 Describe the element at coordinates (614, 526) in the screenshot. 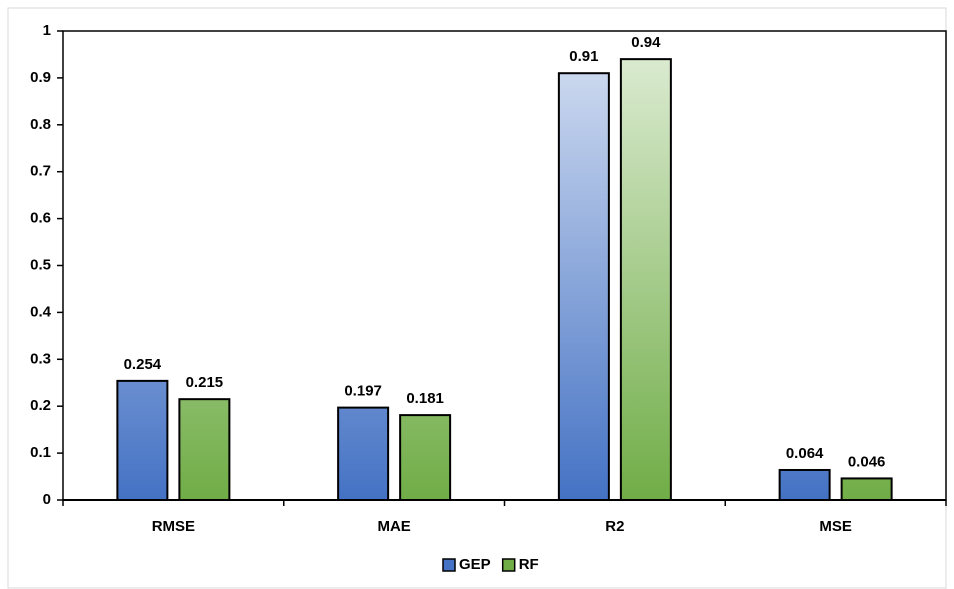

I see `x-tick-label: R2` at that location.